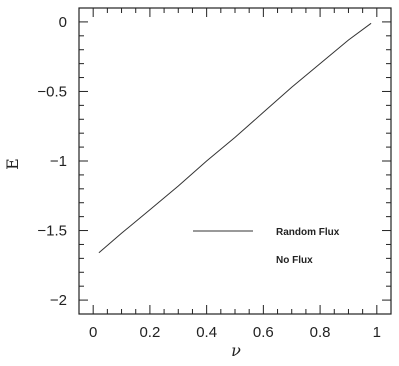 The image size is (399, 366). What do you see at coordinates (63, 22) in the screenshot?
I see `y-tick-label: 0` at bounding box center [63, 22].